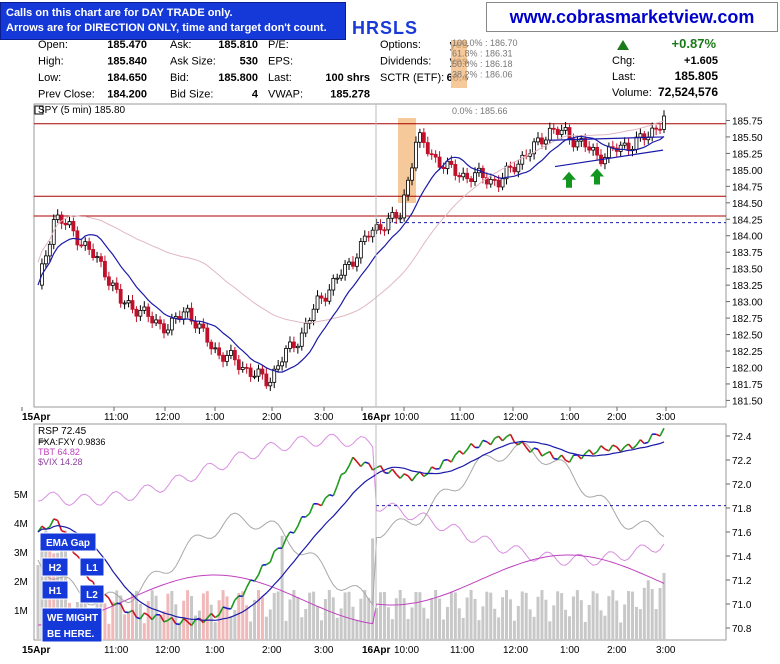 The width and height of the screenshot is (780, 664). I want to click on quote-label: Last:, so click(280, 78).